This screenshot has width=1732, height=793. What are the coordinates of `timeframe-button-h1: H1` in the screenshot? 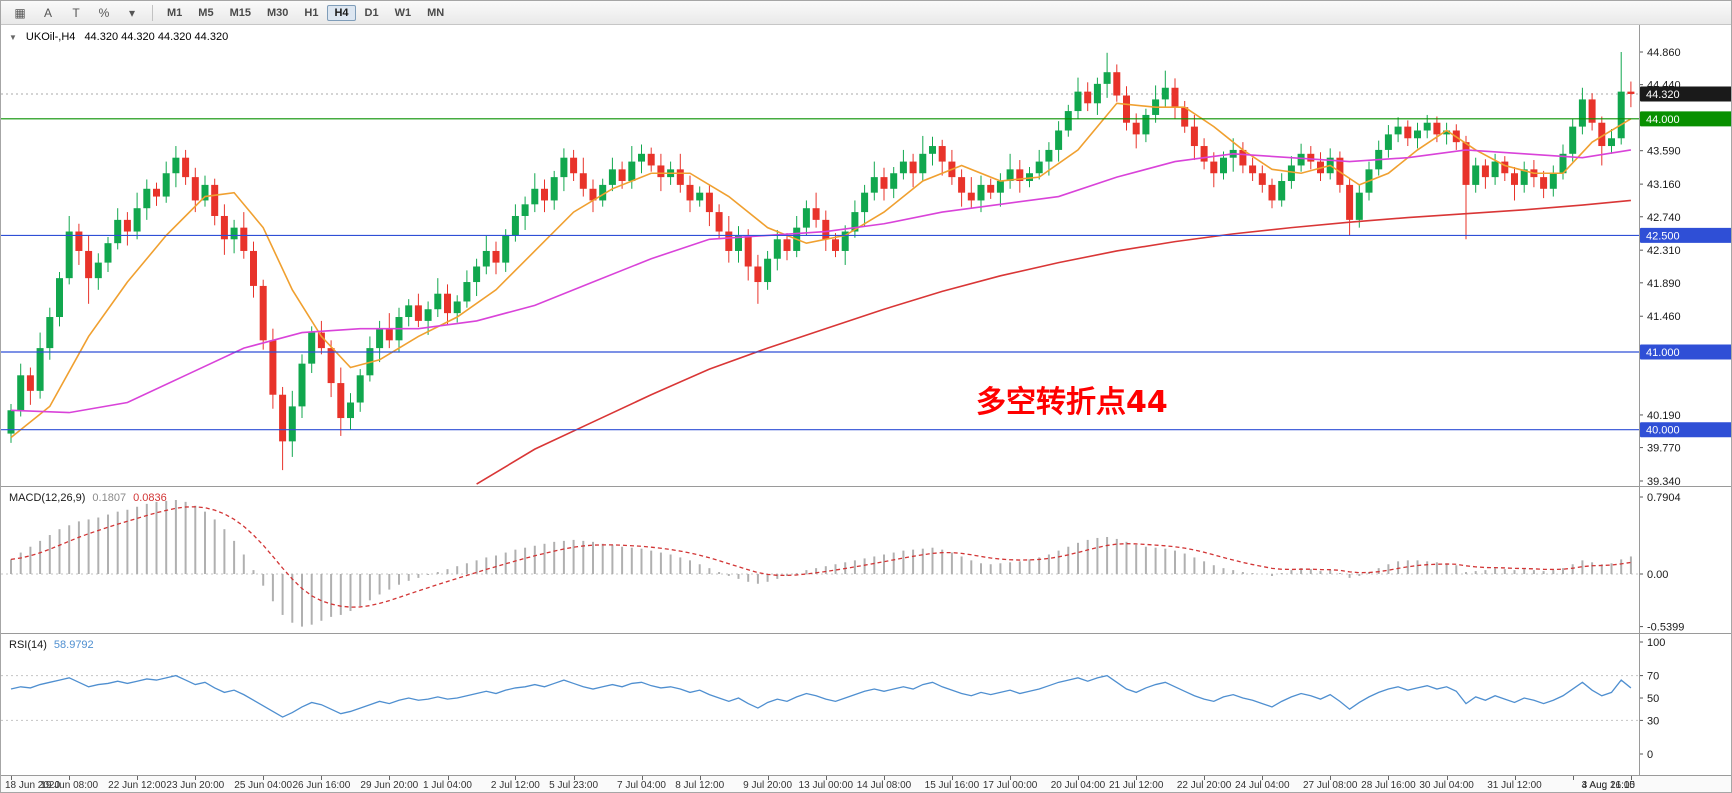 It's located at (311, 12).